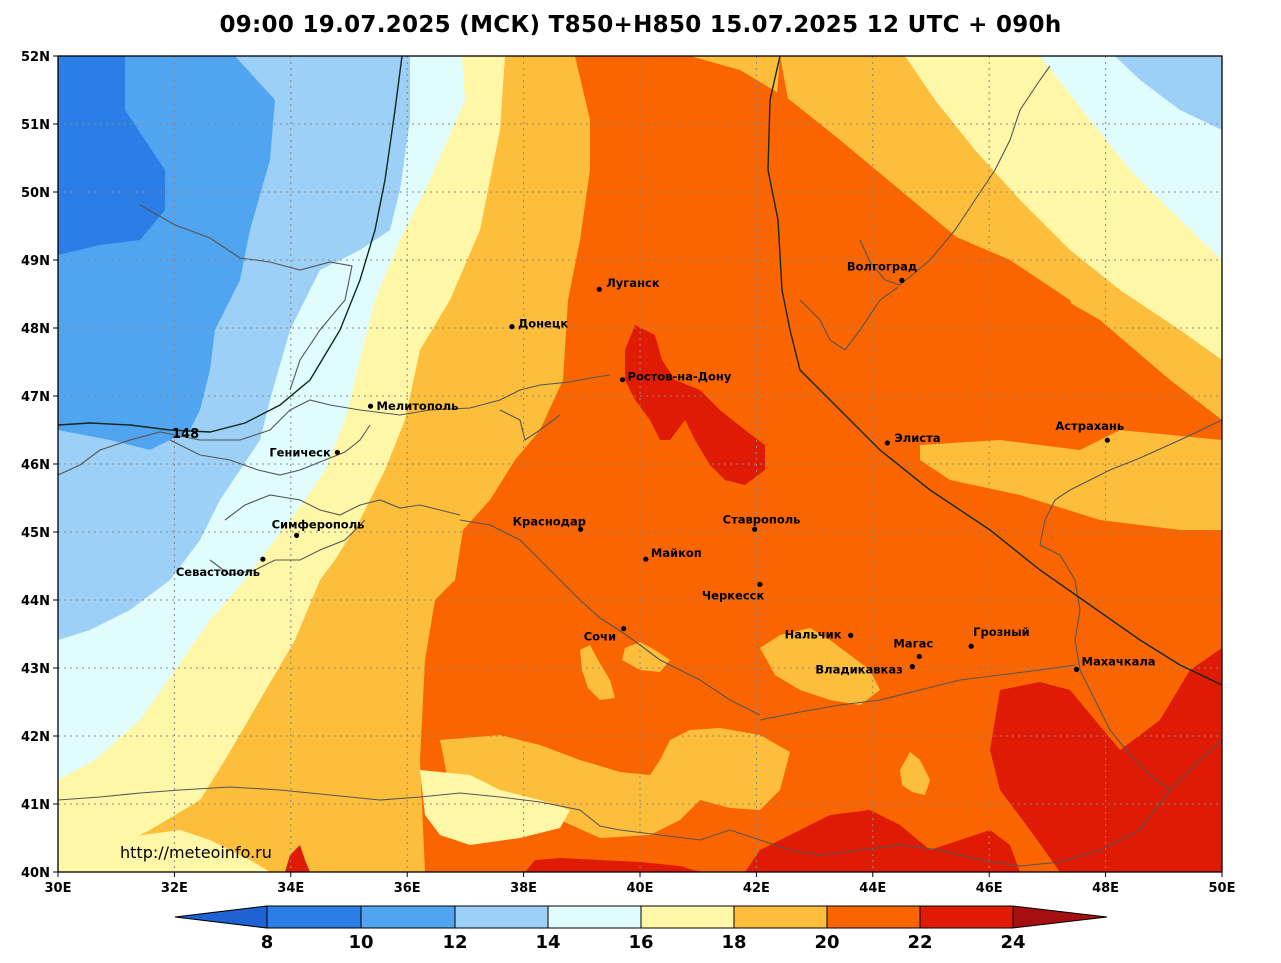  Describe the element at coordinates (290, 888) in the screenshot. I see `x-tick-label: 34E` at that location.